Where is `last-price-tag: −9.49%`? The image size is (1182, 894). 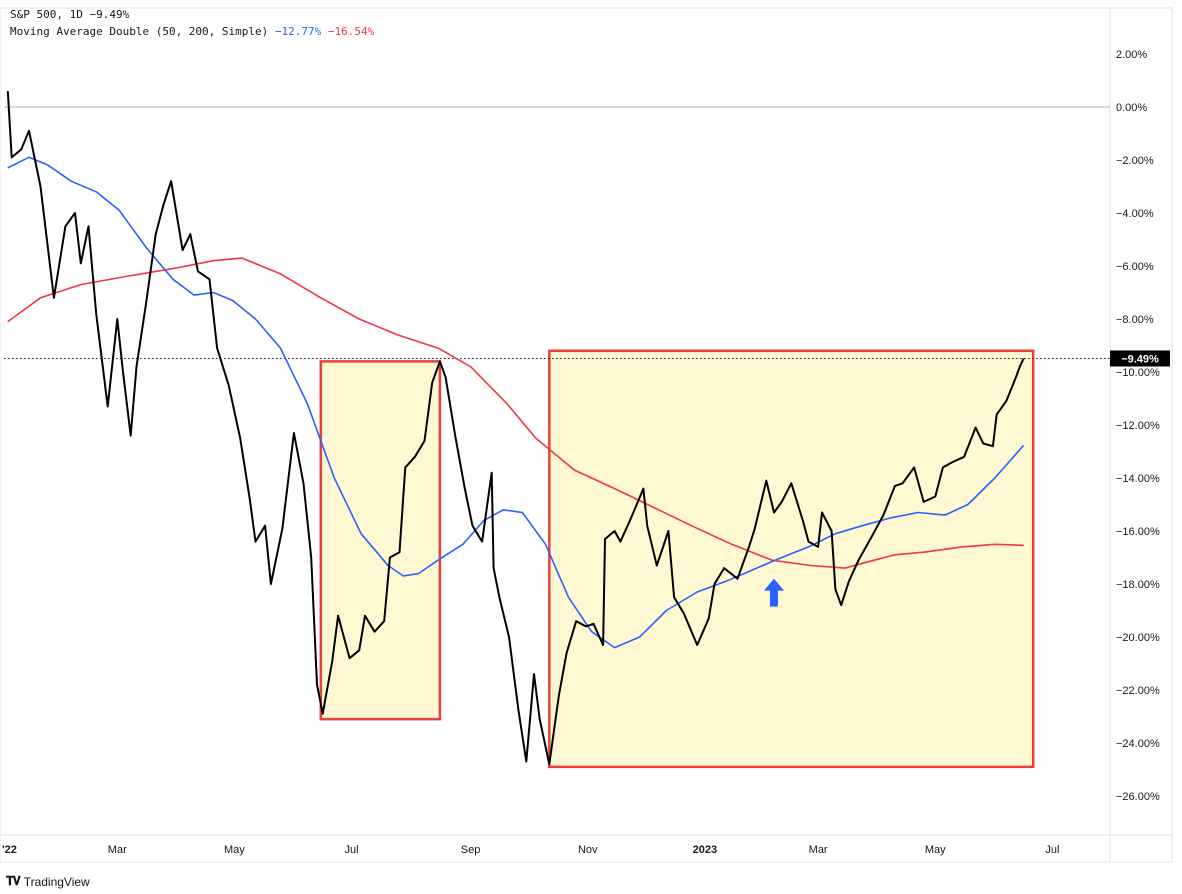 last-price-tag: −9.49% is located at coordinates (1140, 358).